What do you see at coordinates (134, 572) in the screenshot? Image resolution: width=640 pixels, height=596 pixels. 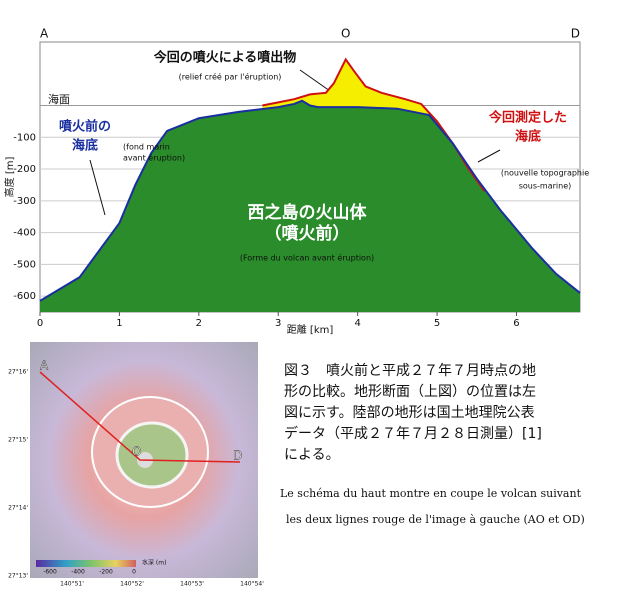 I see `colorbar-tick: 0` at bounding box center [134, 572].